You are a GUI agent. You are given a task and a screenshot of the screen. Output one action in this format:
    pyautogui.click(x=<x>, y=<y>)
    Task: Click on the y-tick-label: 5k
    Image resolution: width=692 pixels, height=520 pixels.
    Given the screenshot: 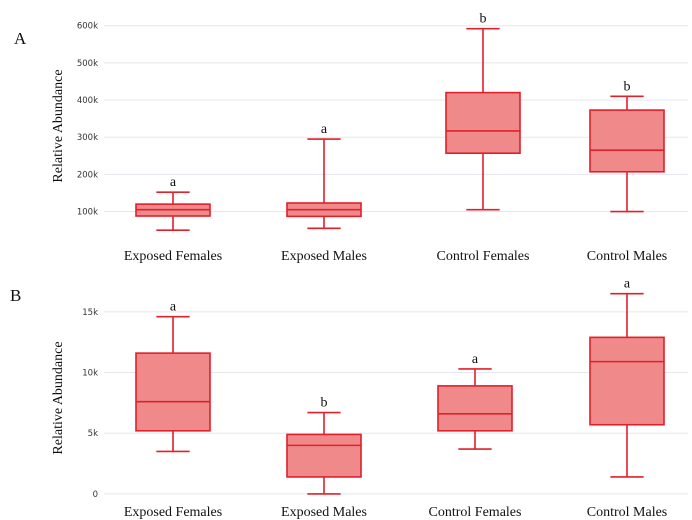 What is the action you would take?
    pyautogui.click(x=93, y=434)
    